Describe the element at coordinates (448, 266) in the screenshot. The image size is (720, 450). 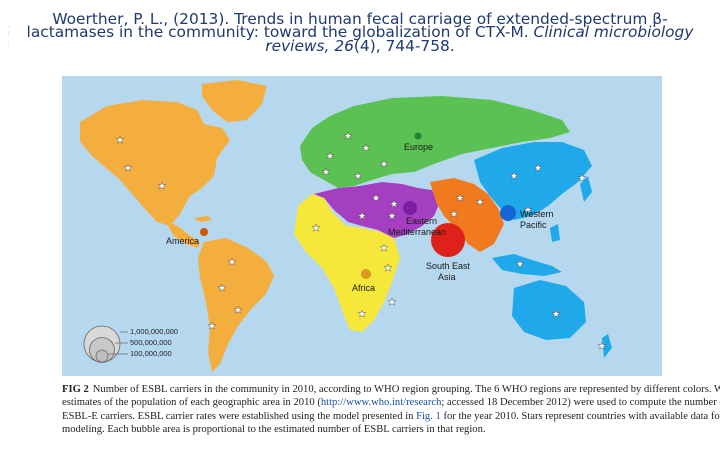
I see `label-sea-1: South East` at that location.